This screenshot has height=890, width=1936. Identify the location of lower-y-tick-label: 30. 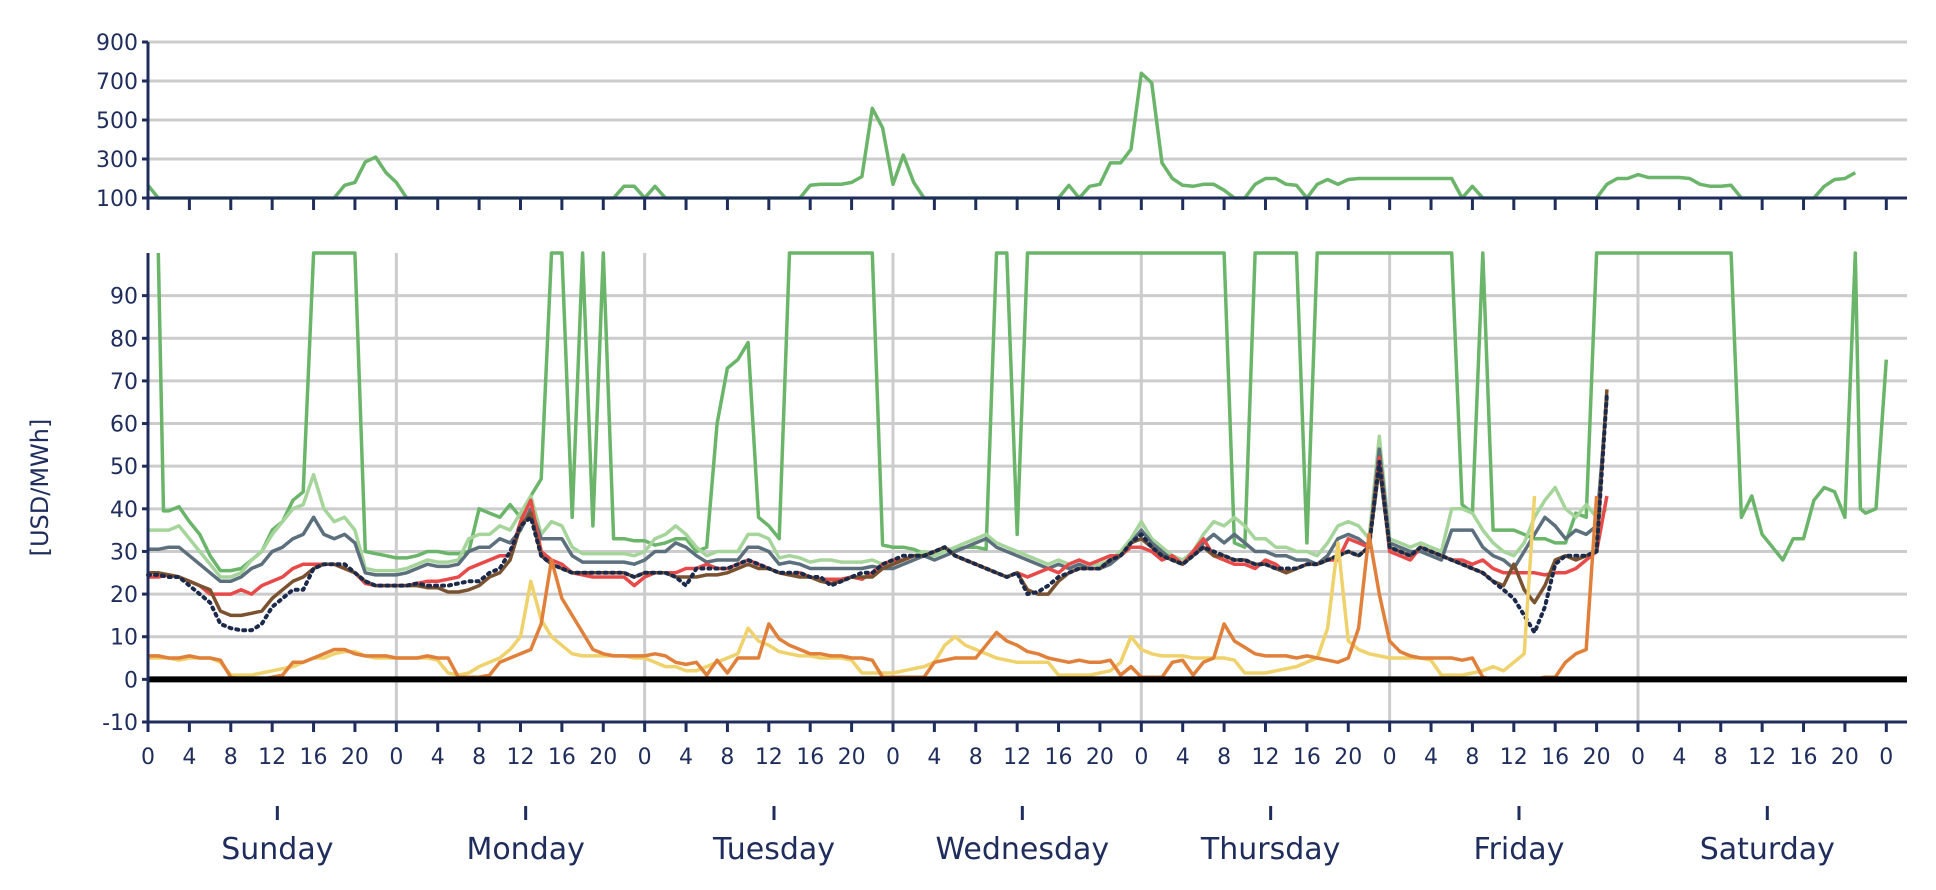
(124, 552).